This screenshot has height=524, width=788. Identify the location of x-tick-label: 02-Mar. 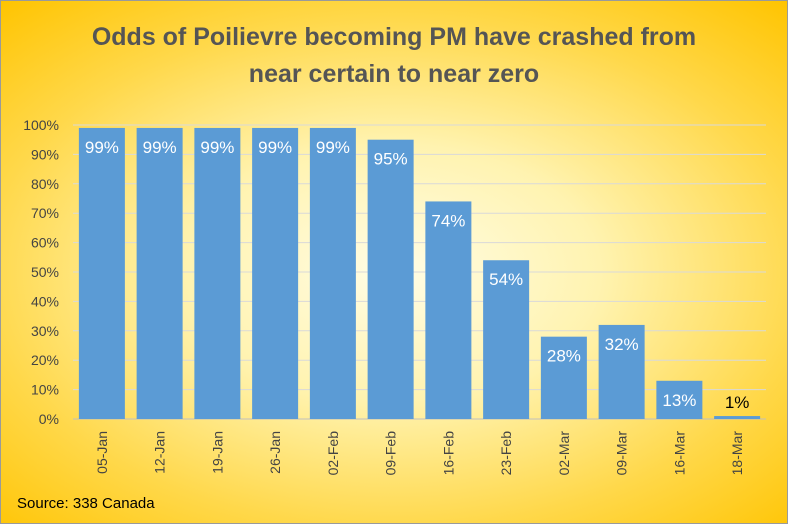
(564, 453).